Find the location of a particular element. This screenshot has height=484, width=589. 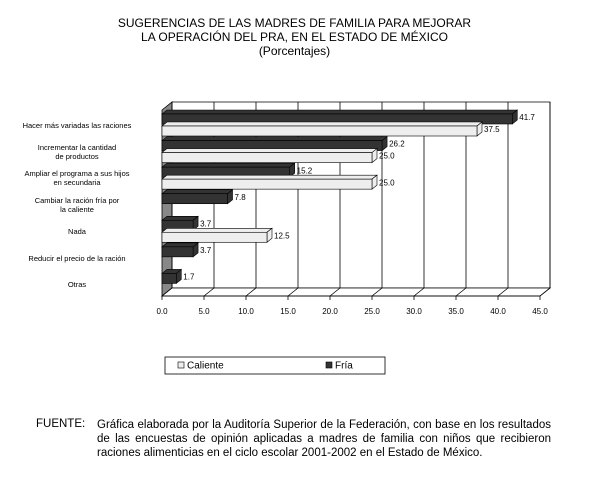

x-tick-label: 40.0 is located at coordinates (498, 311).